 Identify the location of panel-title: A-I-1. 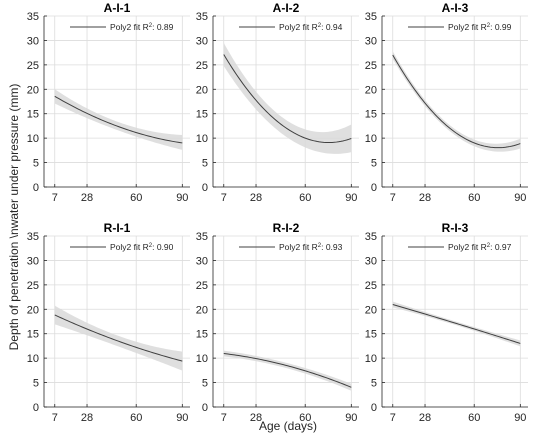
(117, 8).